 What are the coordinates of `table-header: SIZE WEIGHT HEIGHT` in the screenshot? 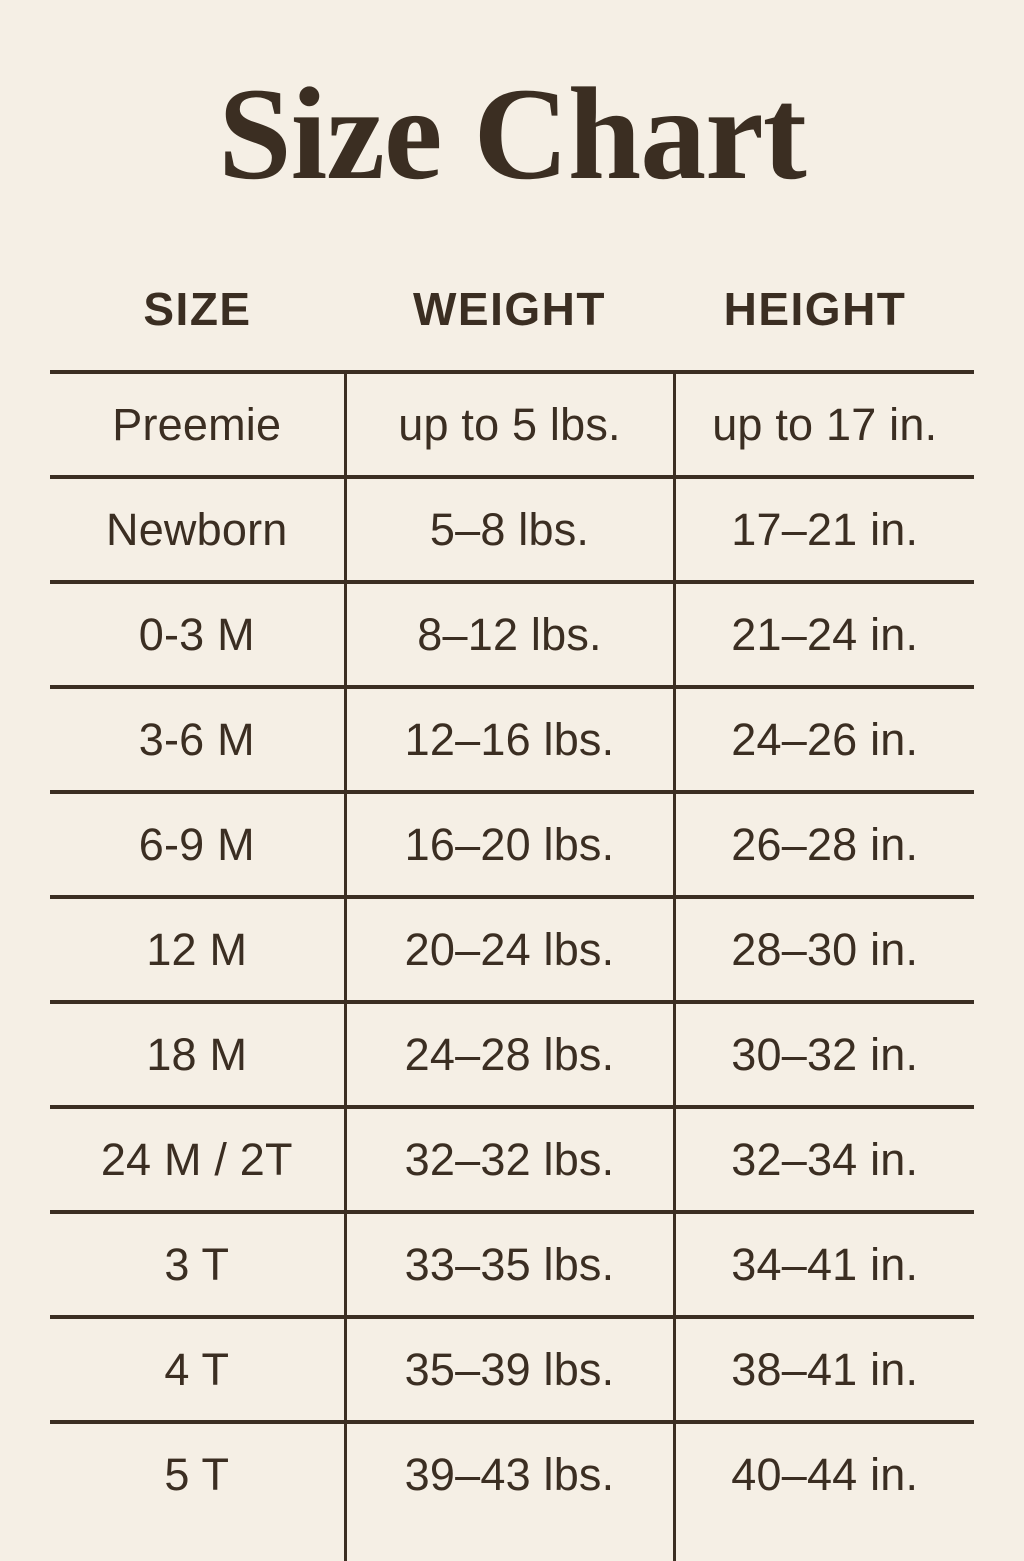 It's located at (512, 317).